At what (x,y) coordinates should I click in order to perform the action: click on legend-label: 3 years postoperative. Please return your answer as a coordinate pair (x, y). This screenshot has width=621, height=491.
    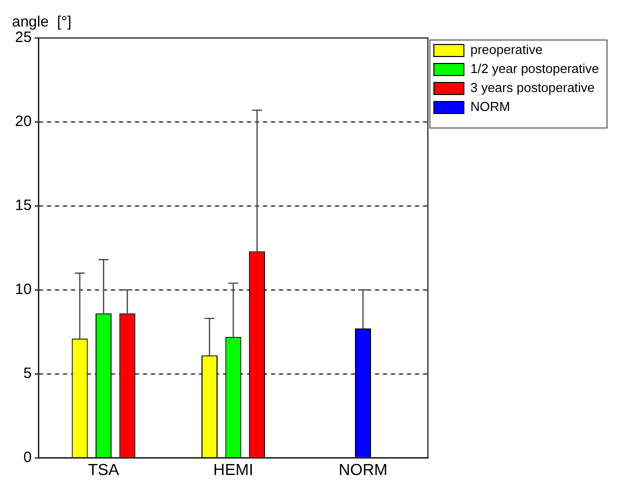
    Looking at the image, I should click on (532, 88).